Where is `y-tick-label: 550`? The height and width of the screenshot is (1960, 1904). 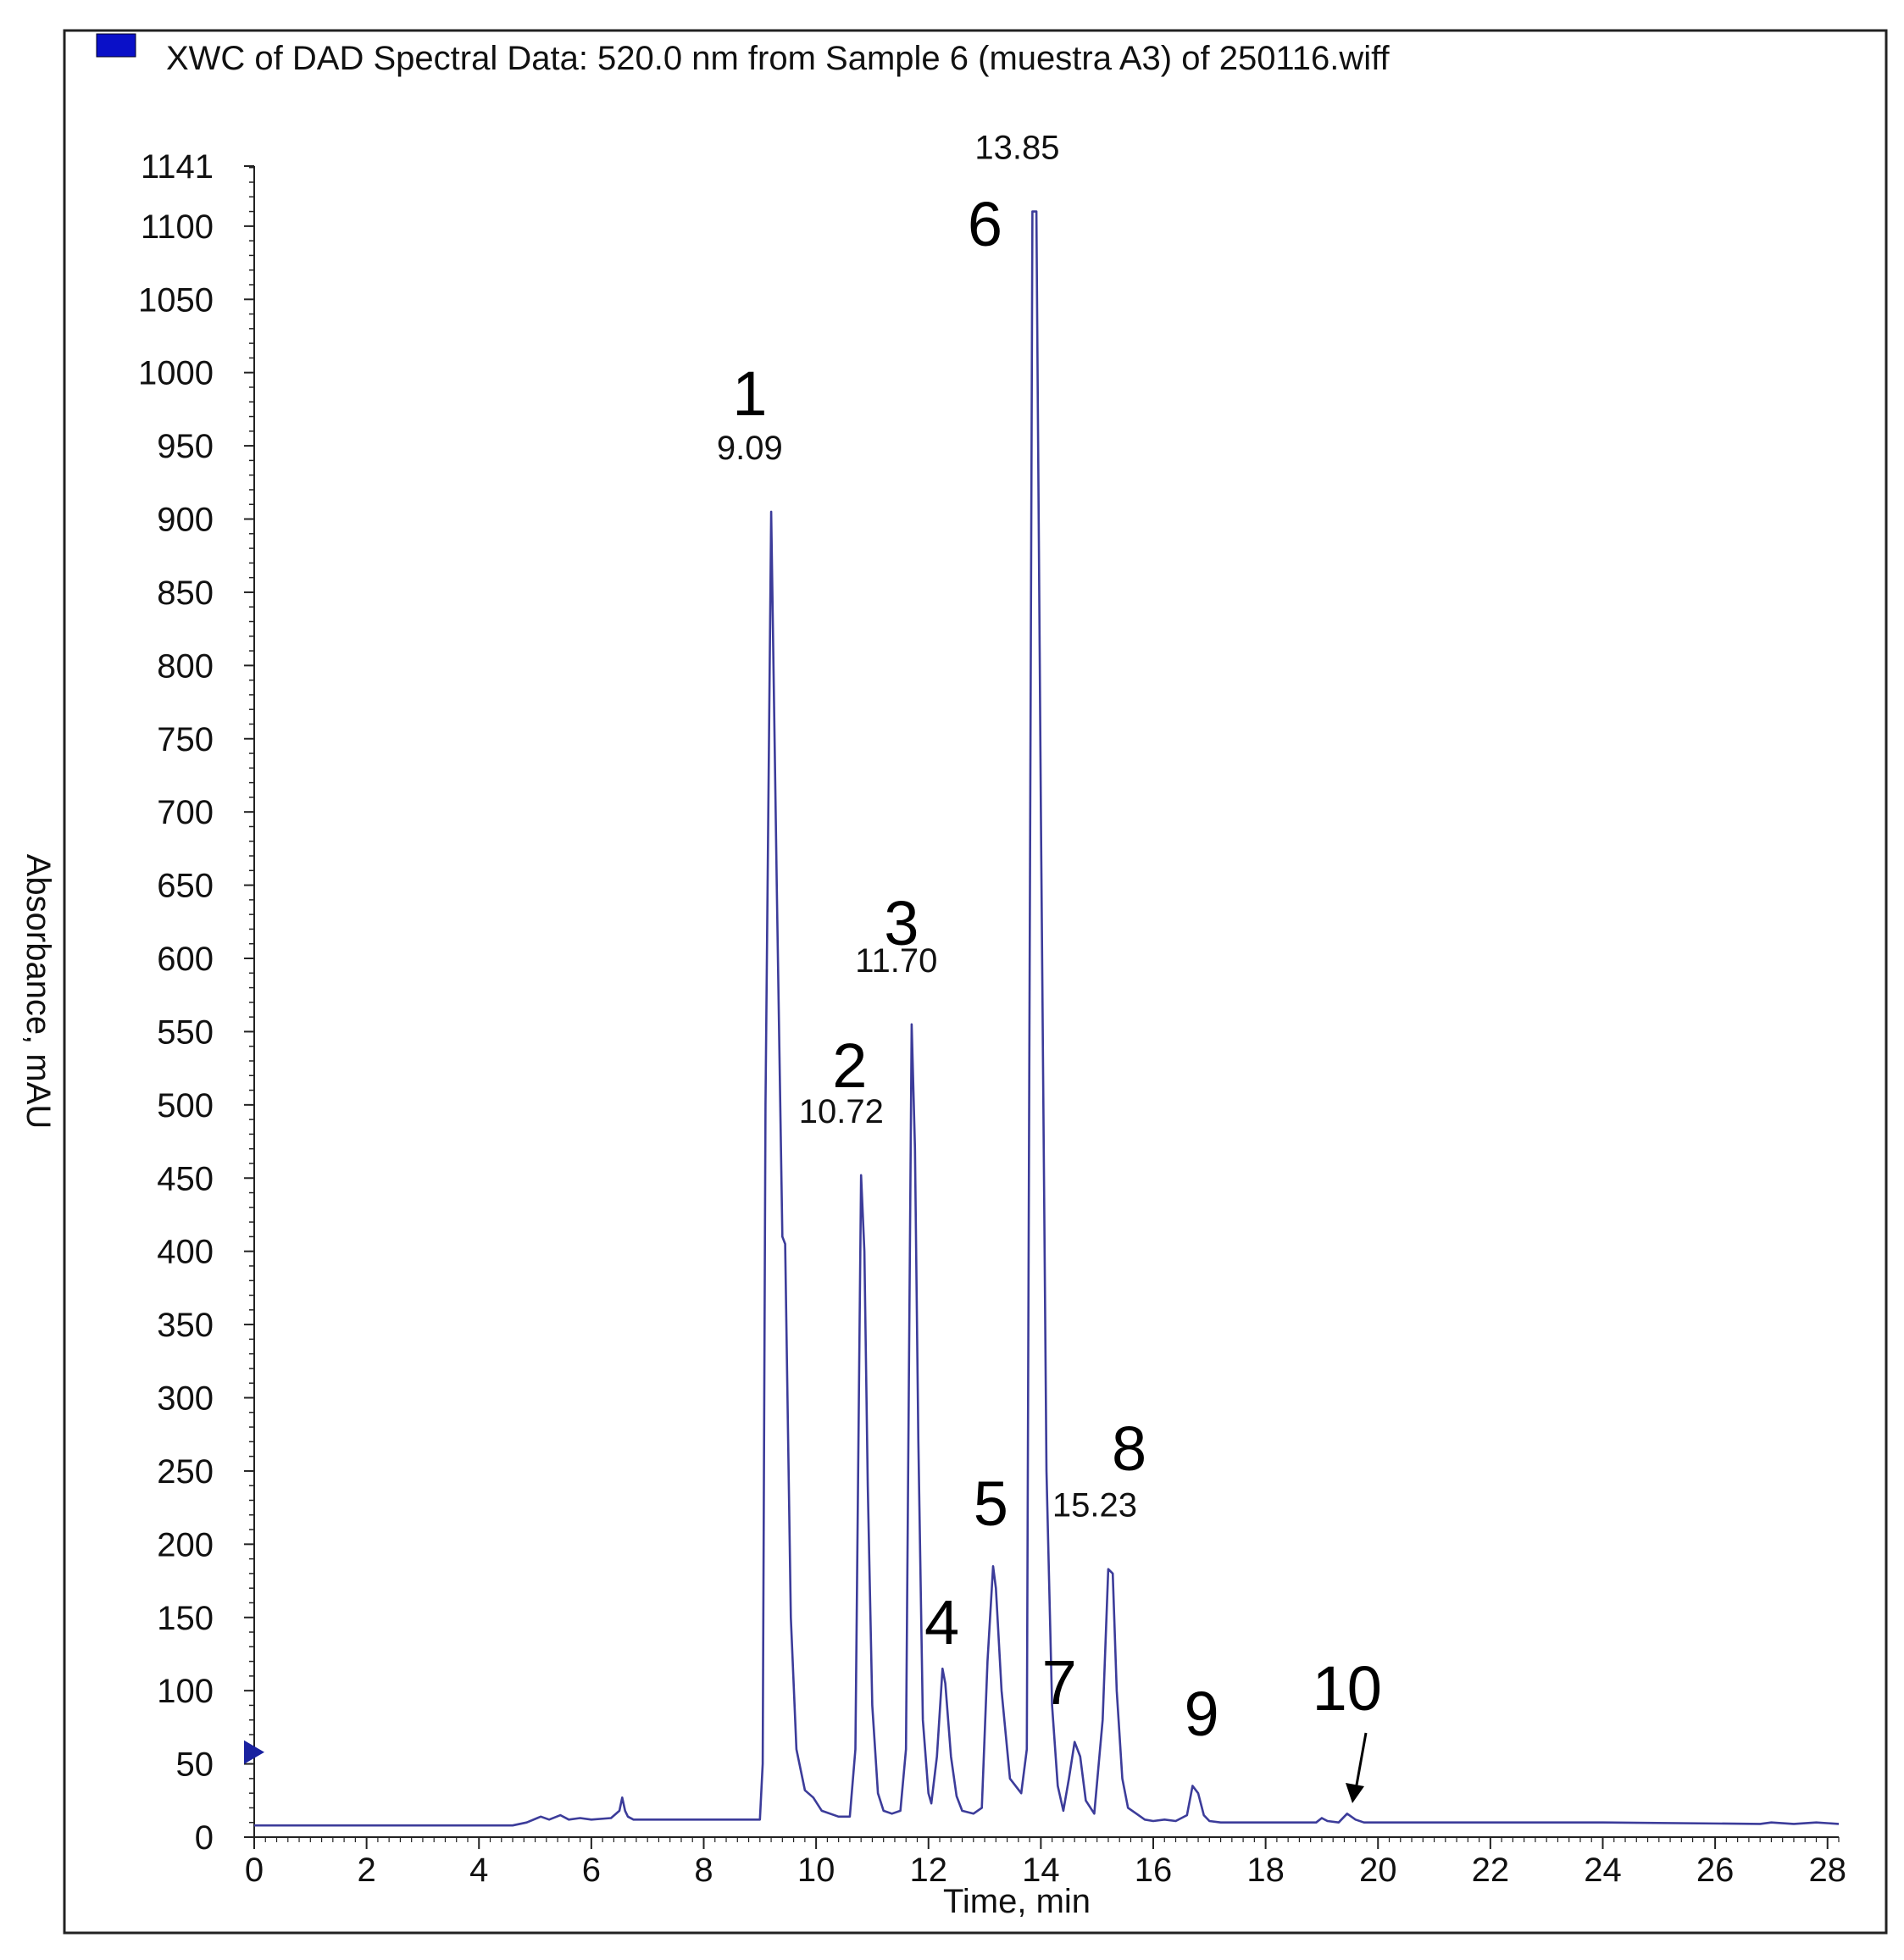 y-tick-label: 550 is located at coordinates (185, 1032).